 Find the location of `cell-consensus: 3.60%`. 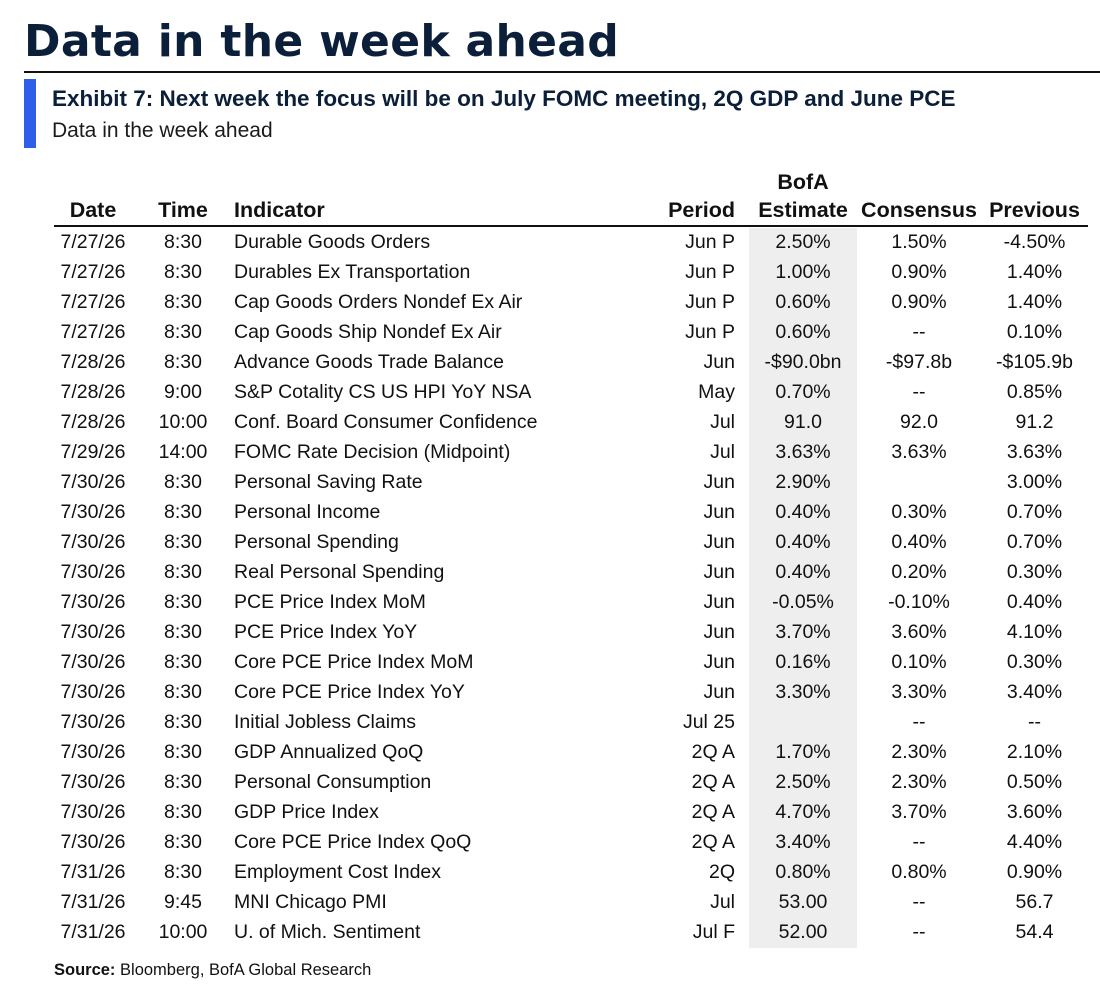

cell-consensus: 3.60% is located at coordinates (919, 632).